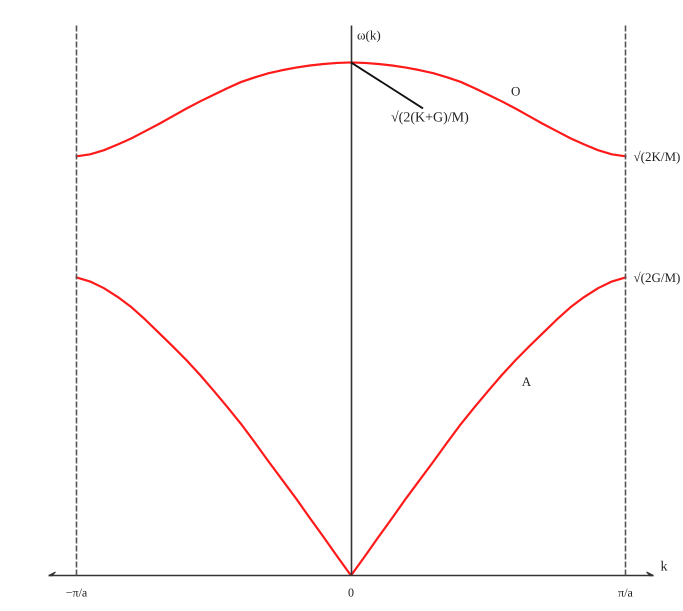  Describe the element at coordinates (77, 593) in the screenshot. I see `x-tick-label: −π/a` at that location.